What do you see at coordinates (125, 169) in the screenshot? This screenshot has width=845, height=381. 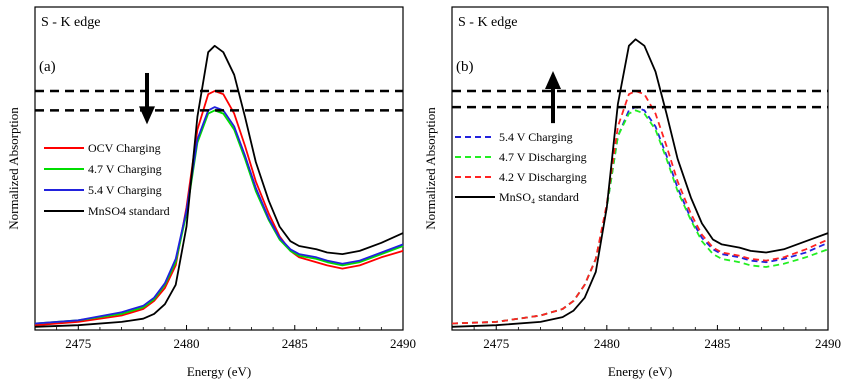 I see `legend-label-1: 4.7 V Charging` at bounding box center [125, 169].